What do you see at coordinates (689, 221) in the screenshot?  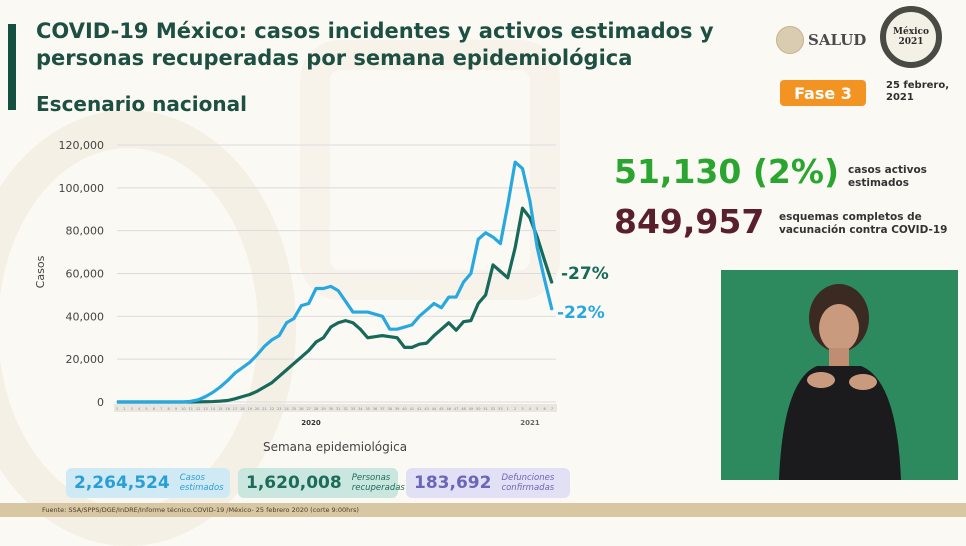 I see `vaccination-value: 849,957` at bounding box center [689, 221].